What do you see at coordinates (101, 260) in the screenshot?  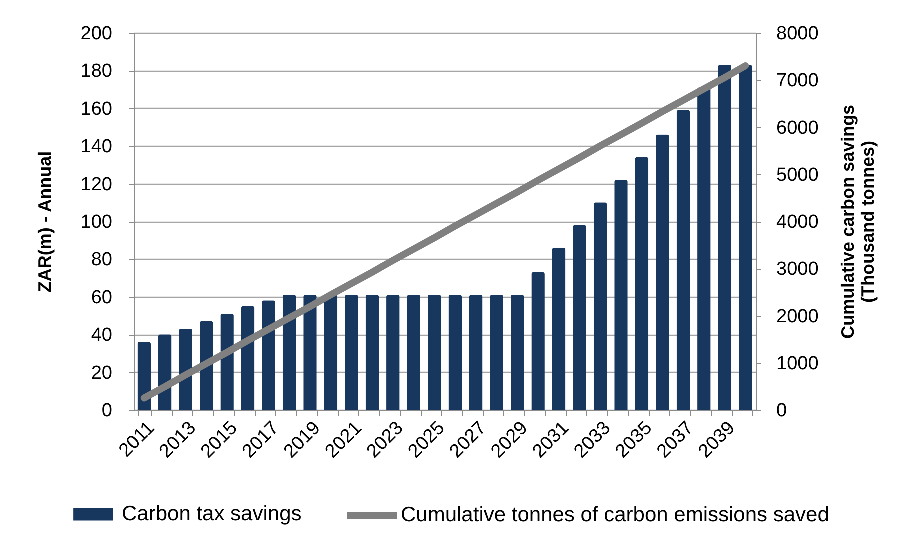 I see `y-tick-label: 80` at bounding box center [101, 260].